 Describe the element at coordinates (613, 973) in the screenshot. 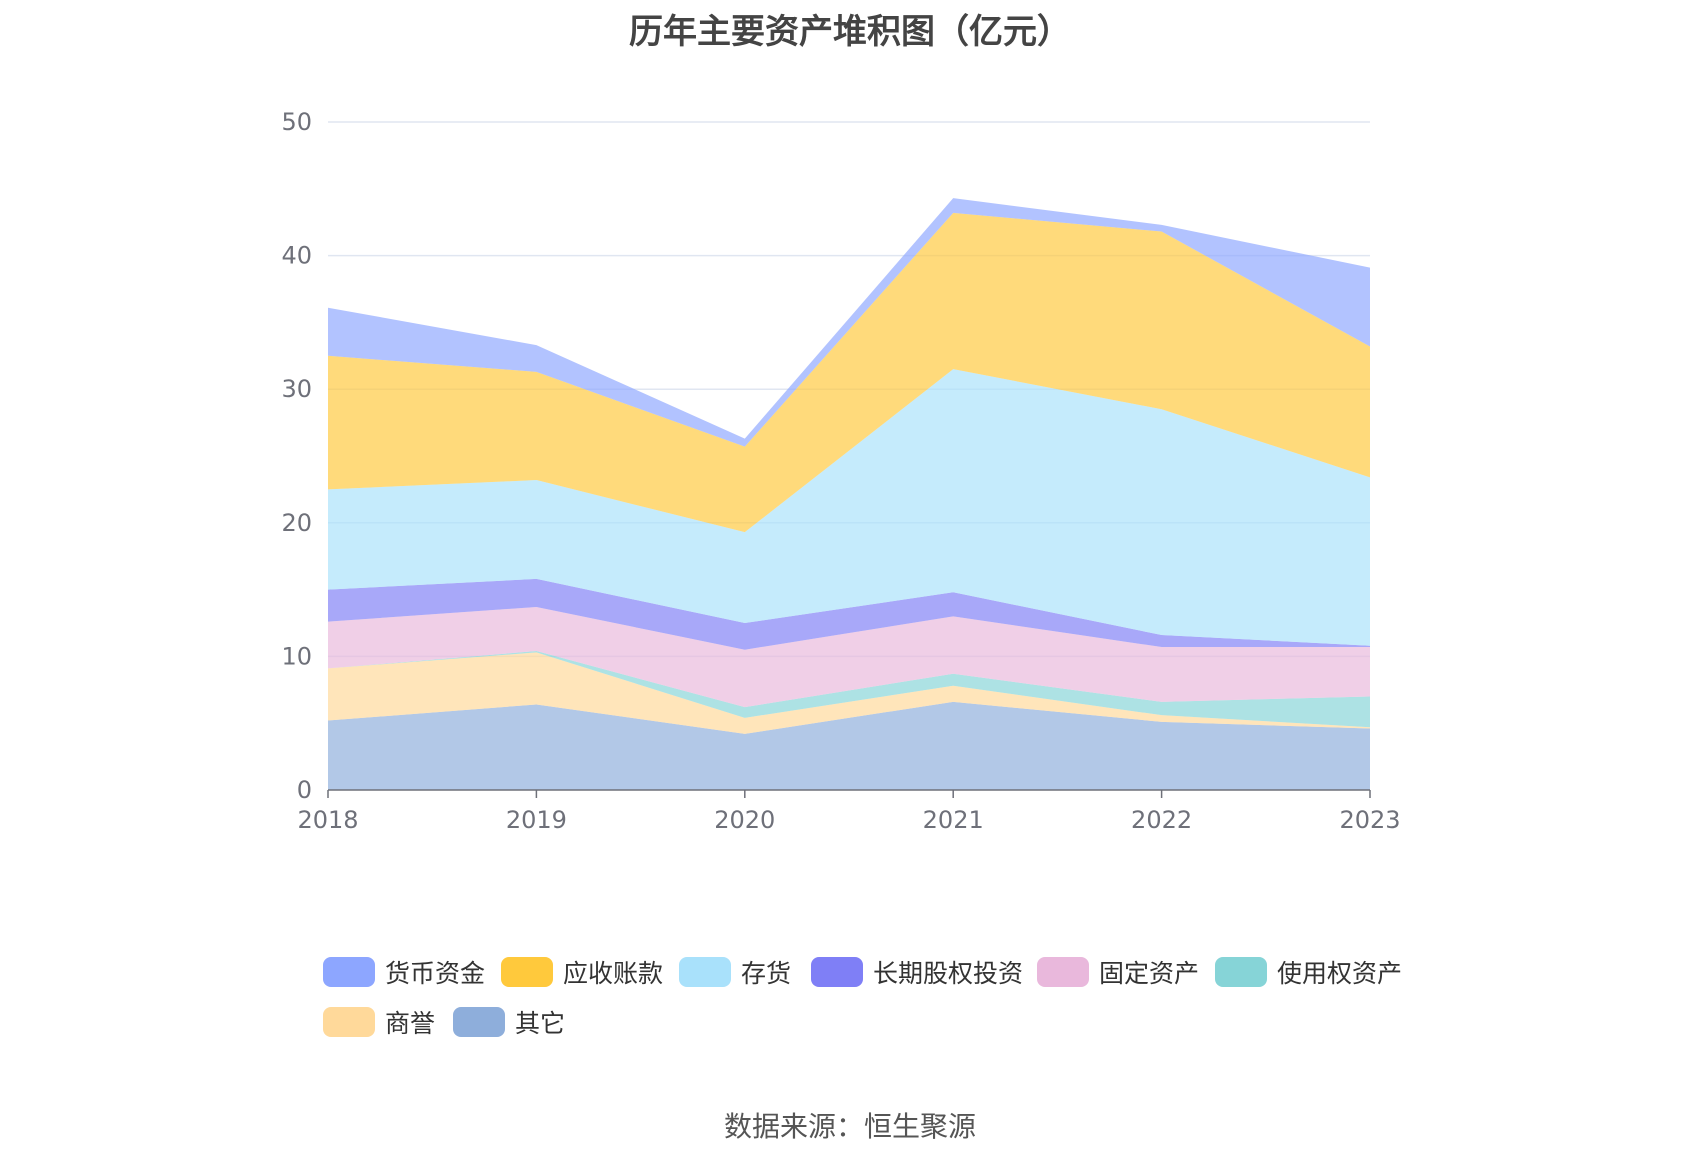

I see `legend-label: 应收账款` at that location.